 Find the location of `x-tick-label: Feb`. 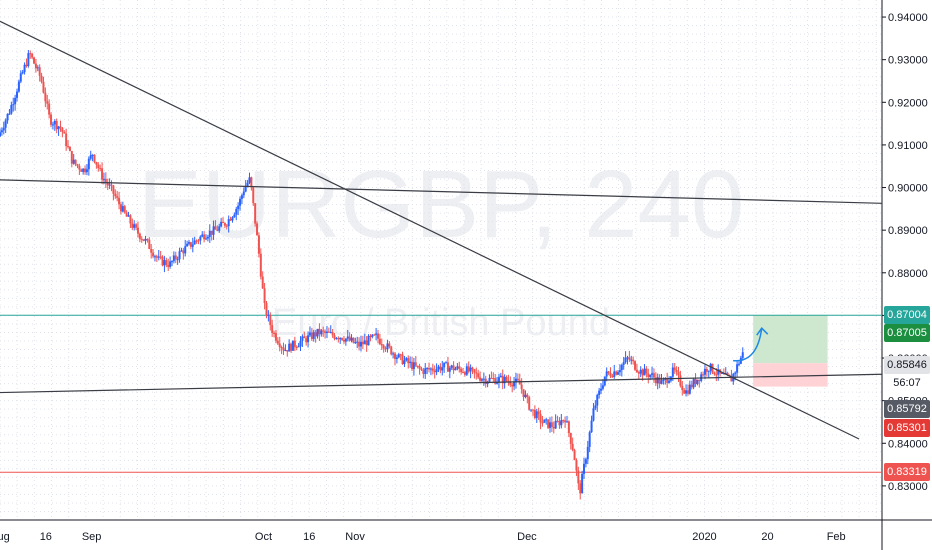

x-tick-label: Feb is located at coordinates (836, 537).